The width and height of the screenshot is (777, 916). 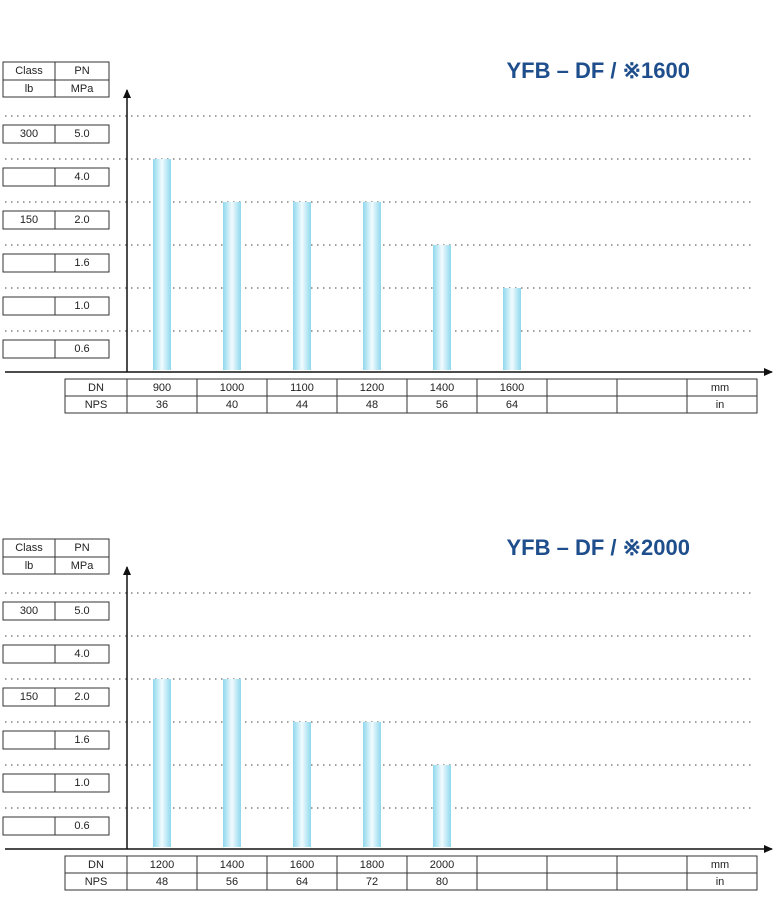 What do you see at coordinates (302, 405) in the screenshot?
I see `x-tick-label: 44` at bounding box center [302, 405].